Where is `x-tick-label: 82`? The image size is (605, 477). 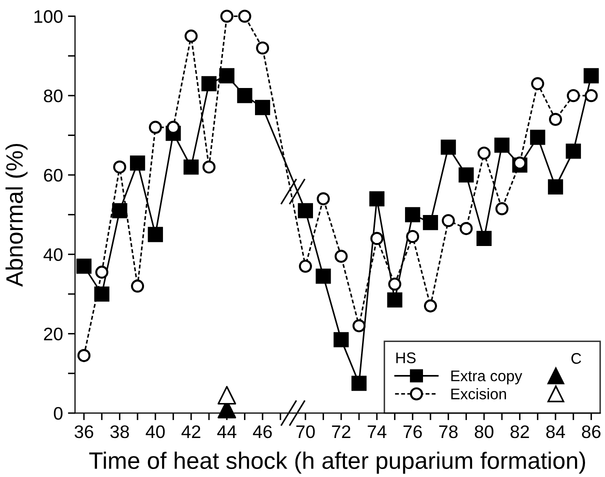 x-tick-label: 82 is located at coordinates (519, 431).